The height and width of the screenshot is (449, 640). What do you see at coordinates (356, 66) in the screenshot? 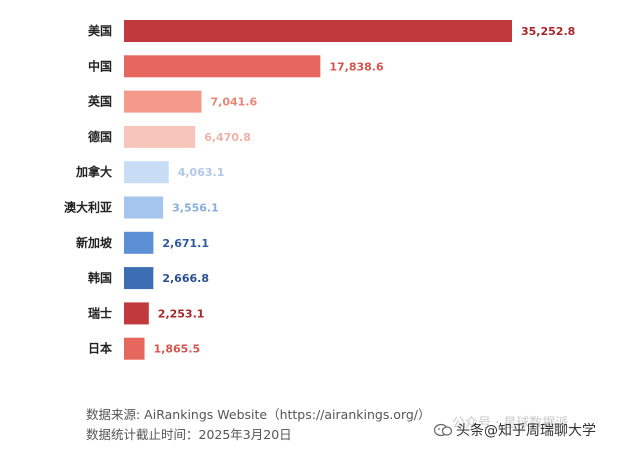
I see `value-label: 17,838.6` at bounding box center [356, 66].